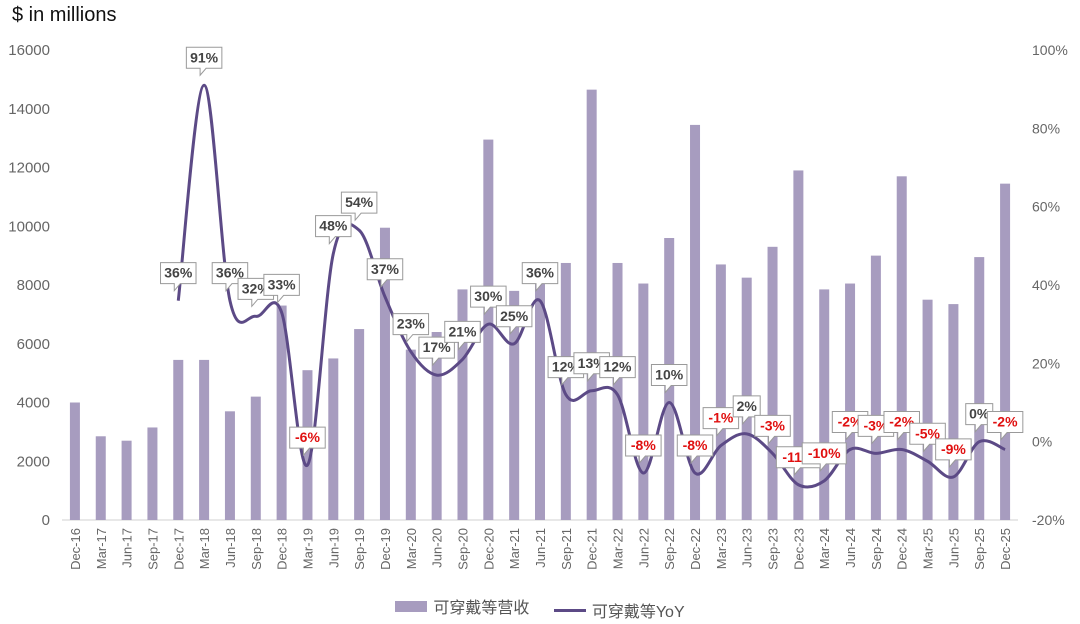 This screenshot has width=1080, height=624. What do you see at coordinates (592, 549) in the screenshot?
I see `x-tick-label: Dec-21` at bounding box center [592, 549].